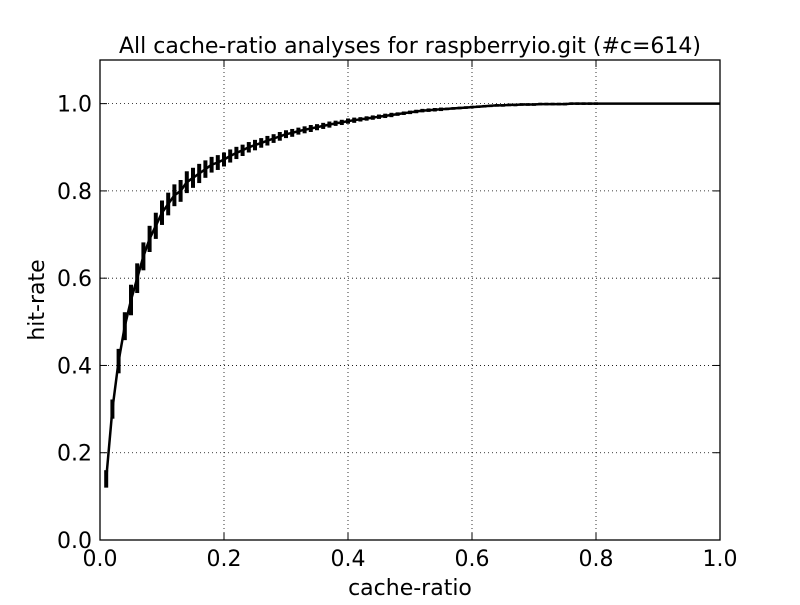 The height and width of the screenshot is (605, 800). Describe the element at coordinates (348, 559) in the screenshot. I see `x-tick-label: 0.4` at that location.